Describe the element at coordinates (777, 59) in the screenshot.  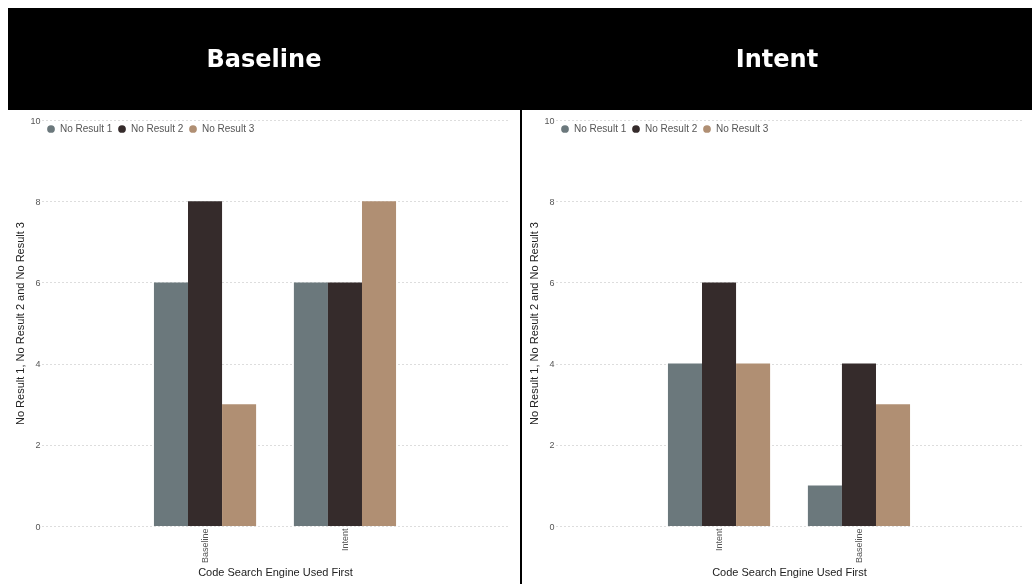
I see `chart-title: Intent` at that location.